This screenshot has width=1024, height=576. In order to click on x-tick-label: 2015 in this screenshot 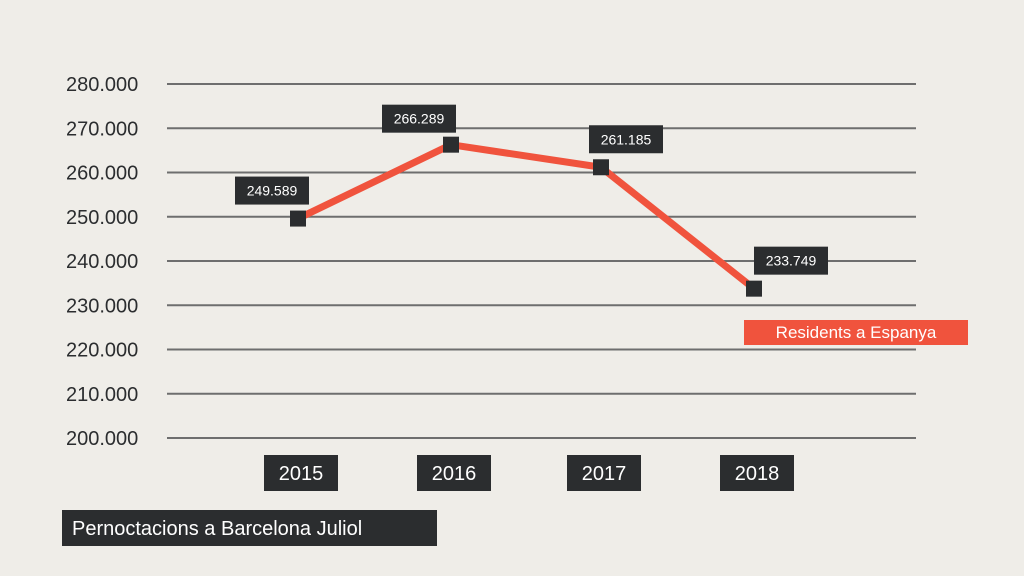, I will do `click(301, 474)`.